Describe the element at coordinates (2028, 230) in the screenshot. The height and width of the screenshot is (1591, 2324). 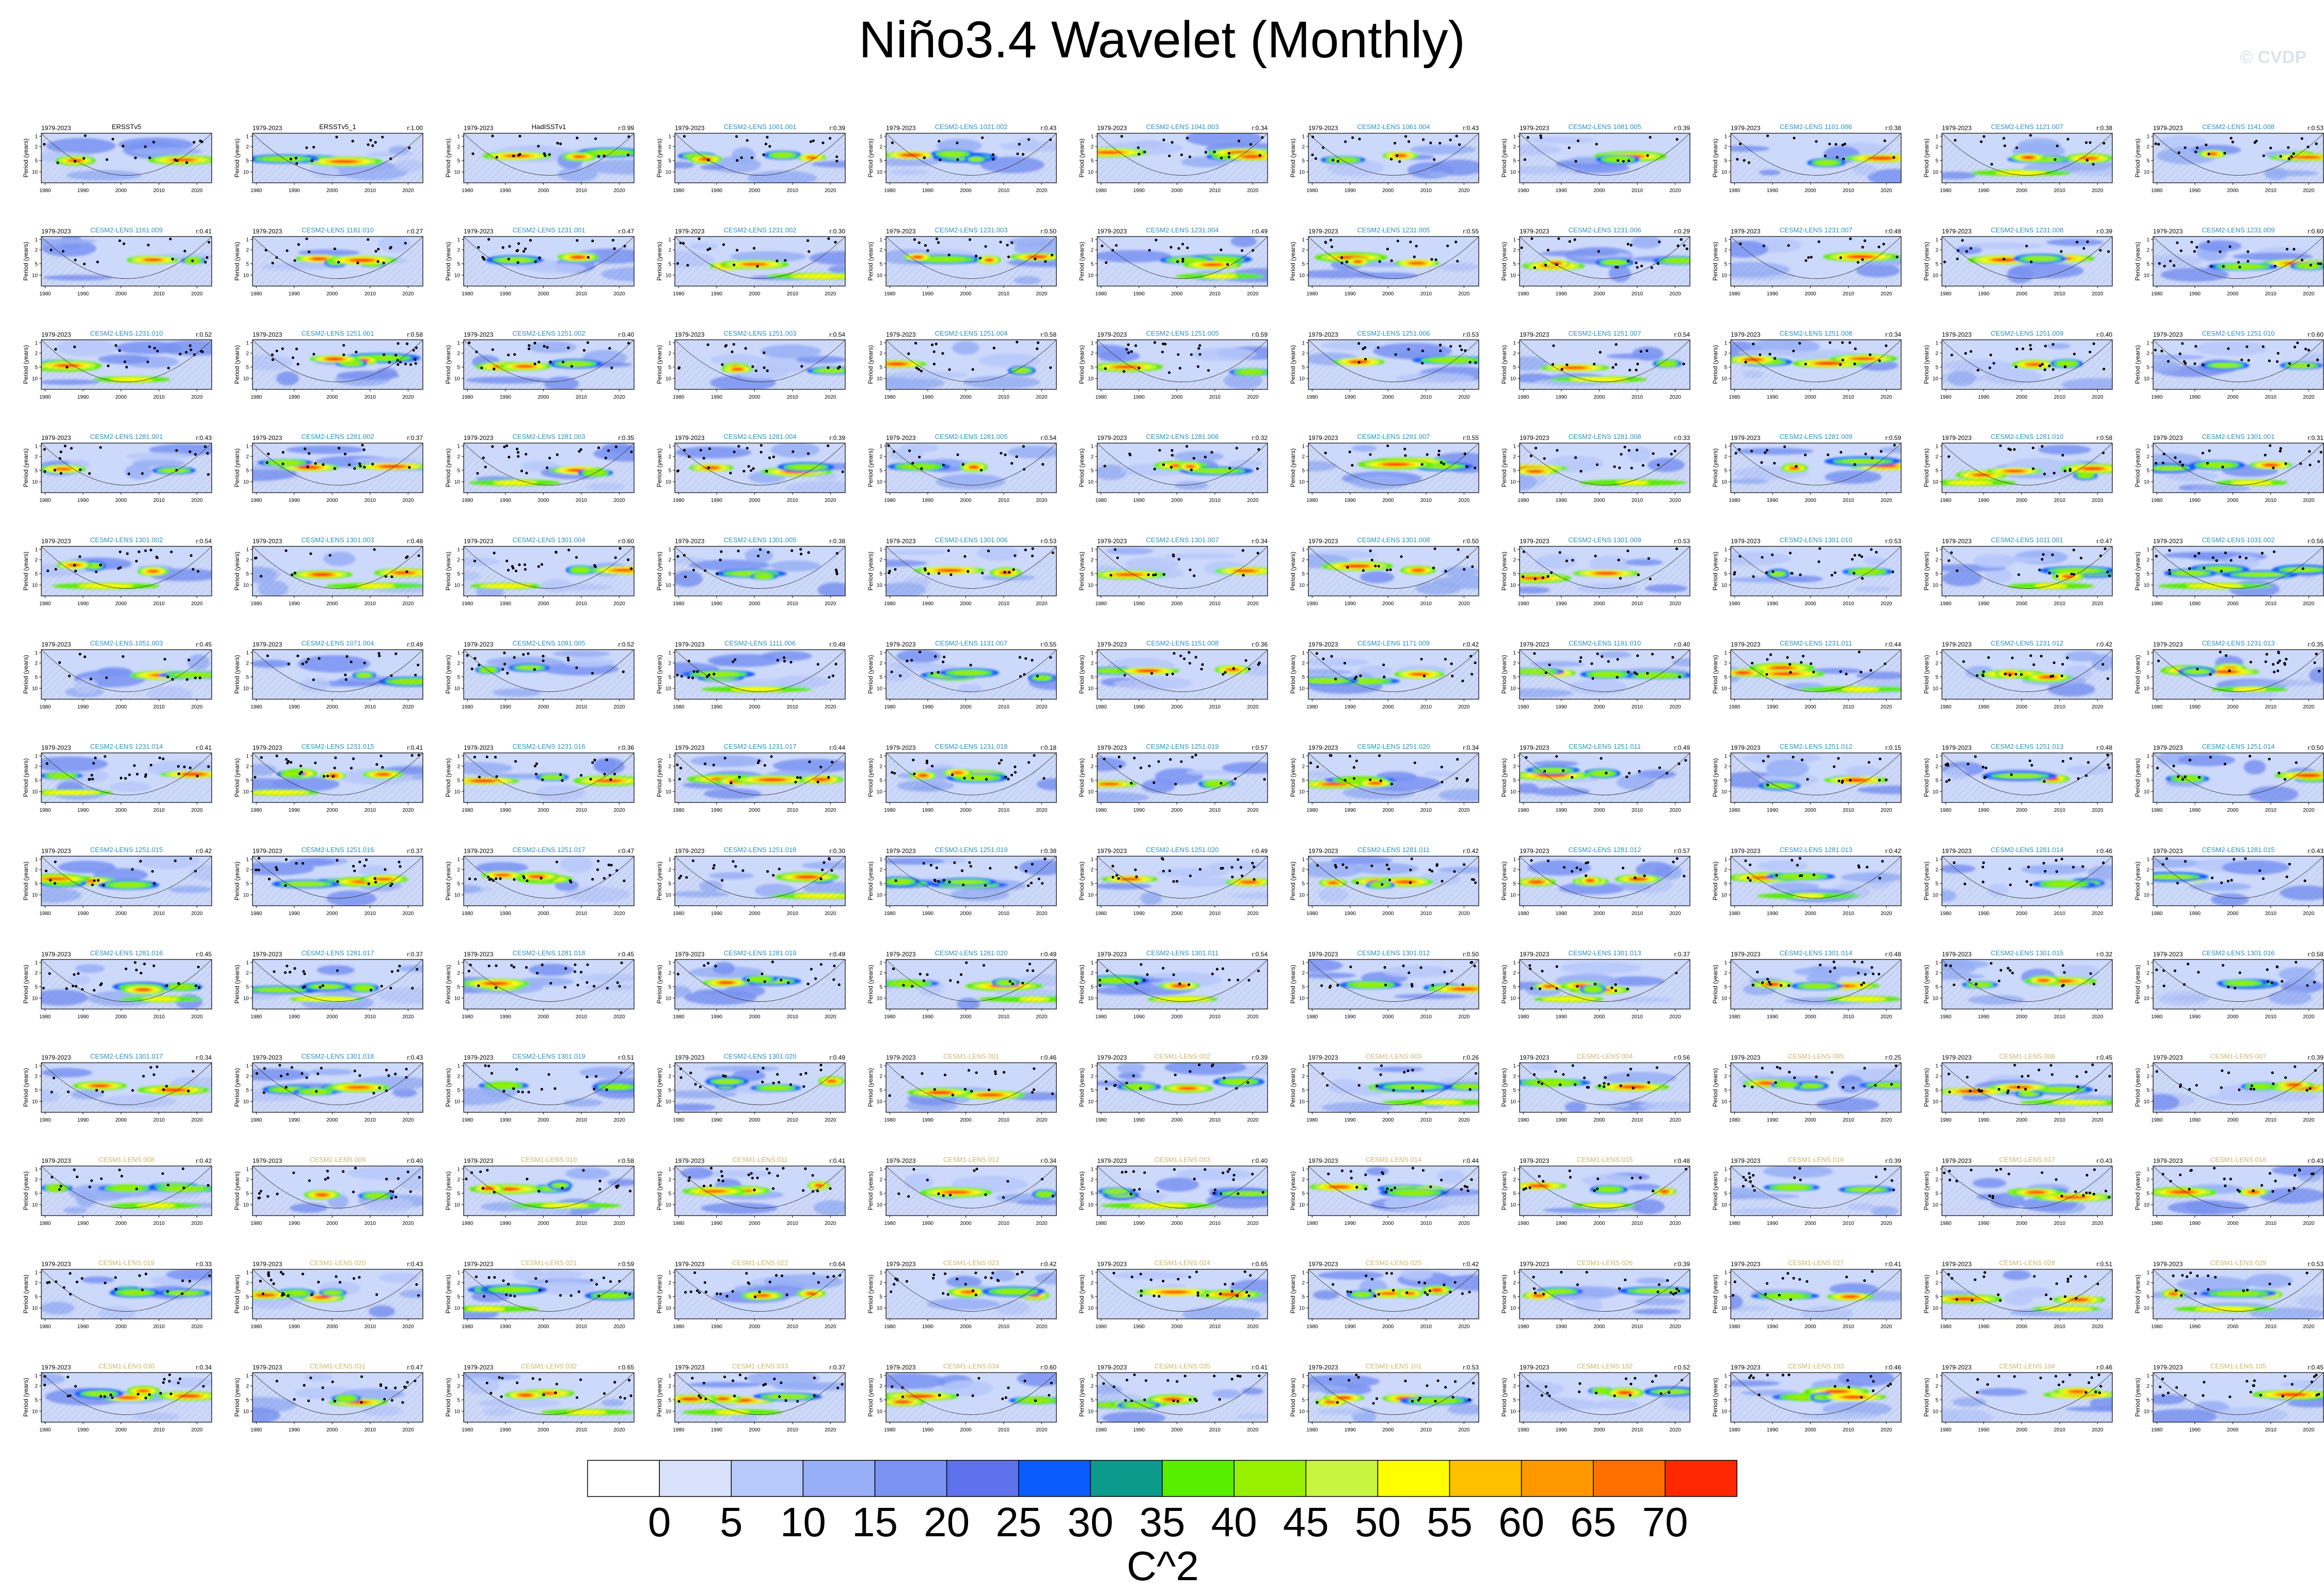
I see `panel-title: CESM2-LENS 1231.008` at that location.